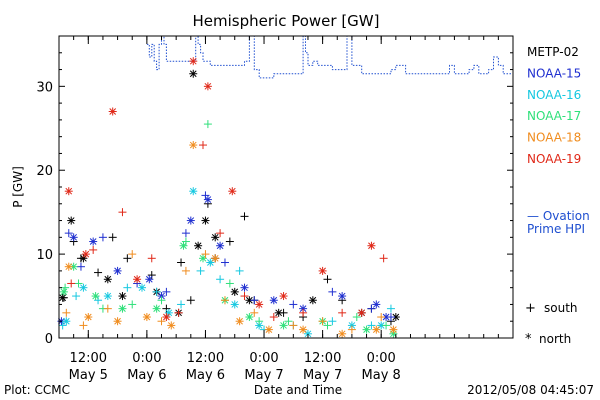 Image resolution: width=600 pixels, height=400 pixels. I want to click on y-tick-label: 30, so click(44, 87).